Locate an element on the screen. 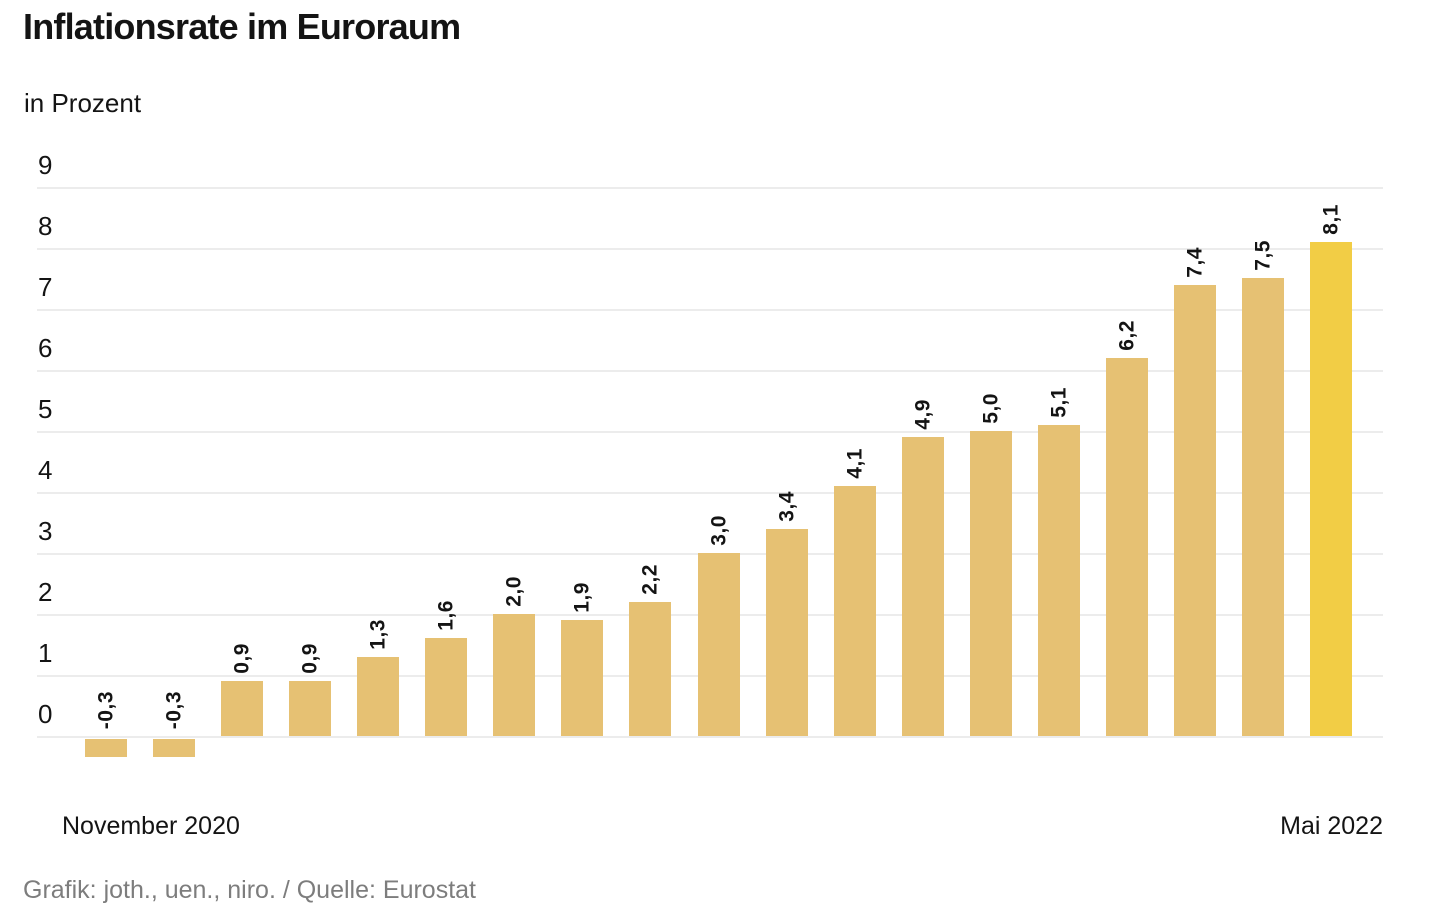 This screenshot has height=922, width=1432. bar-value-label: 2,2 is located at coordinates (650, 579).